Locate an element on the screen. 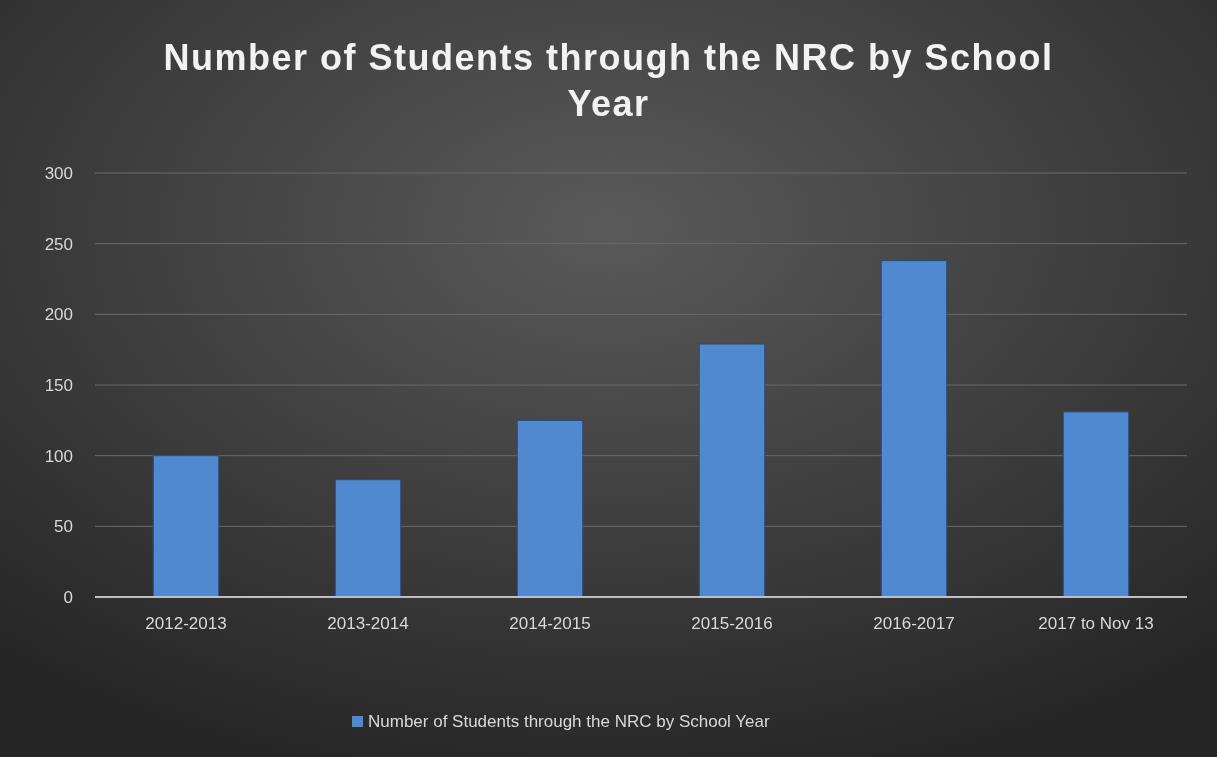 Image resolution: width=1217 pixels, height=757 pixels. y-tick-label: 250 is located at coordinates (58, 244).